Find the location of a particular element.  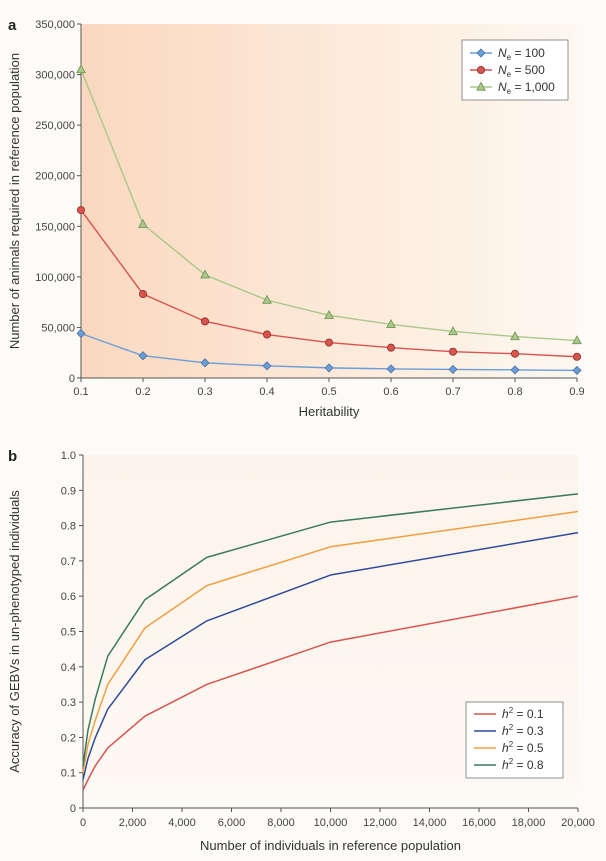

x-tick-label-a: 0.2 is located at coordinates (142, 392).